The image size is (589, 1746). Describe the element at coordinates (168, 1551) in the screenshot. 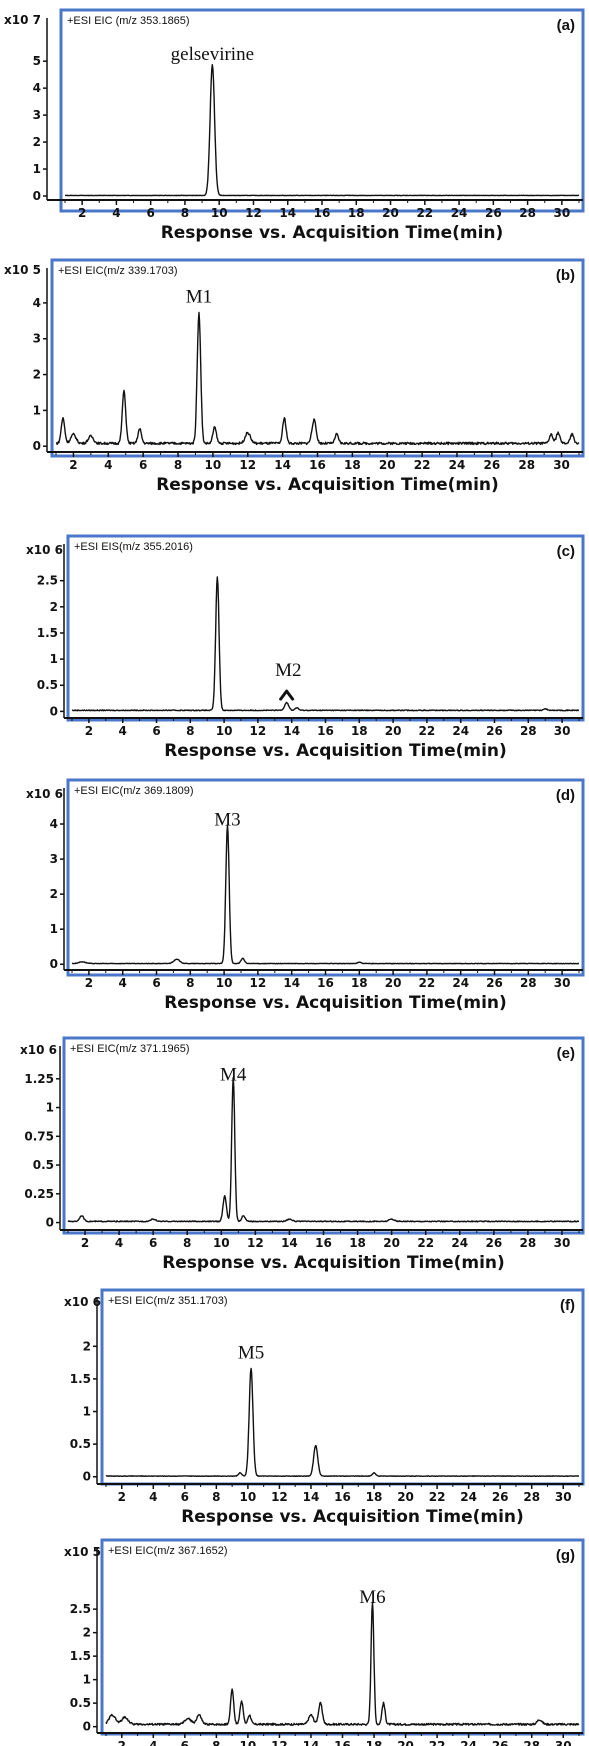

I see `eic-header: +ESI EIC(m/z 367.1652)` at that location.